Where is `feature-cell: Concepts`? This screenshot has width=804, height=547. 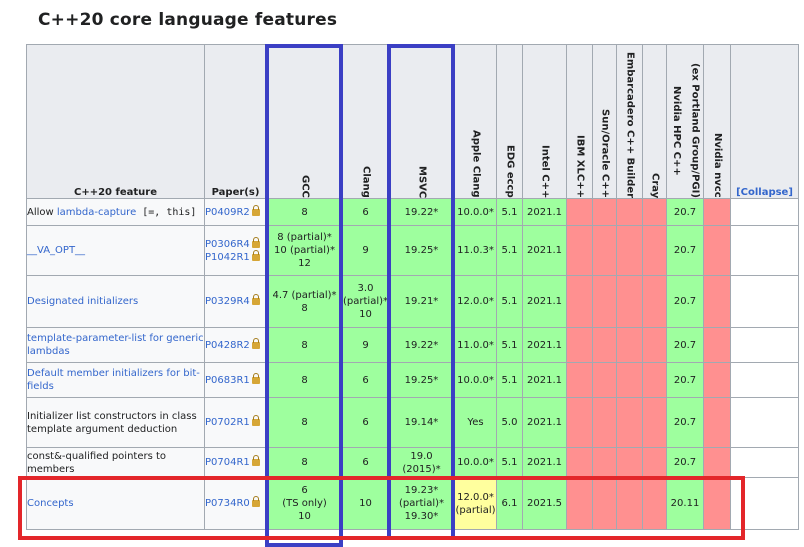
feature-cell: Concepts is located at coordinates (115, 503).